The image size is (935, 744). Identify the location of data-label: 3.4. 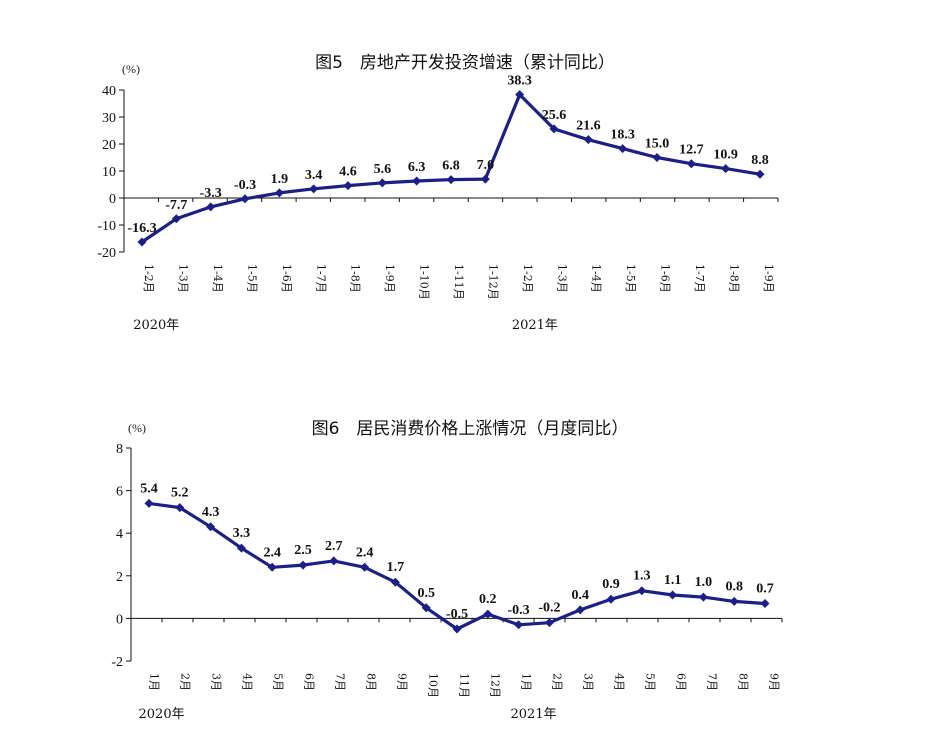
(314, 175).